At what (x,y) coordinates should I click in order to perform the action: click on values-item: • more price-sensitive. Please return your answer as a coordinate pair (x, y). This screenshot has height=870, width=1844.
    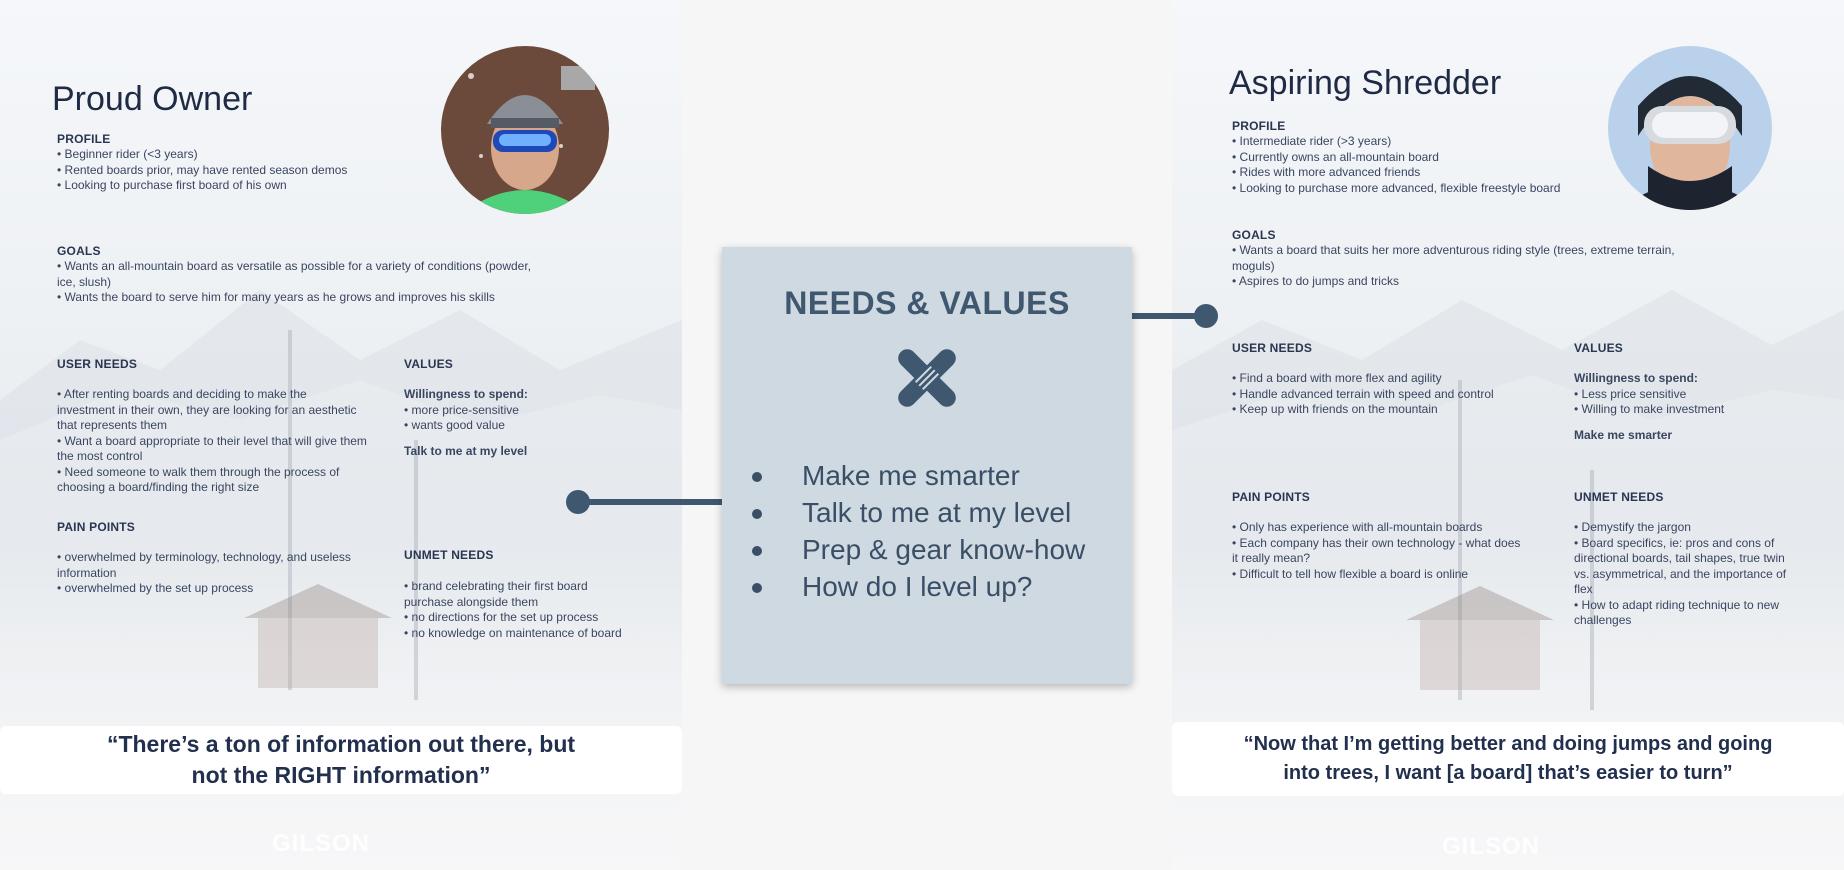
    Looking at the image, I should click on (461, 409).